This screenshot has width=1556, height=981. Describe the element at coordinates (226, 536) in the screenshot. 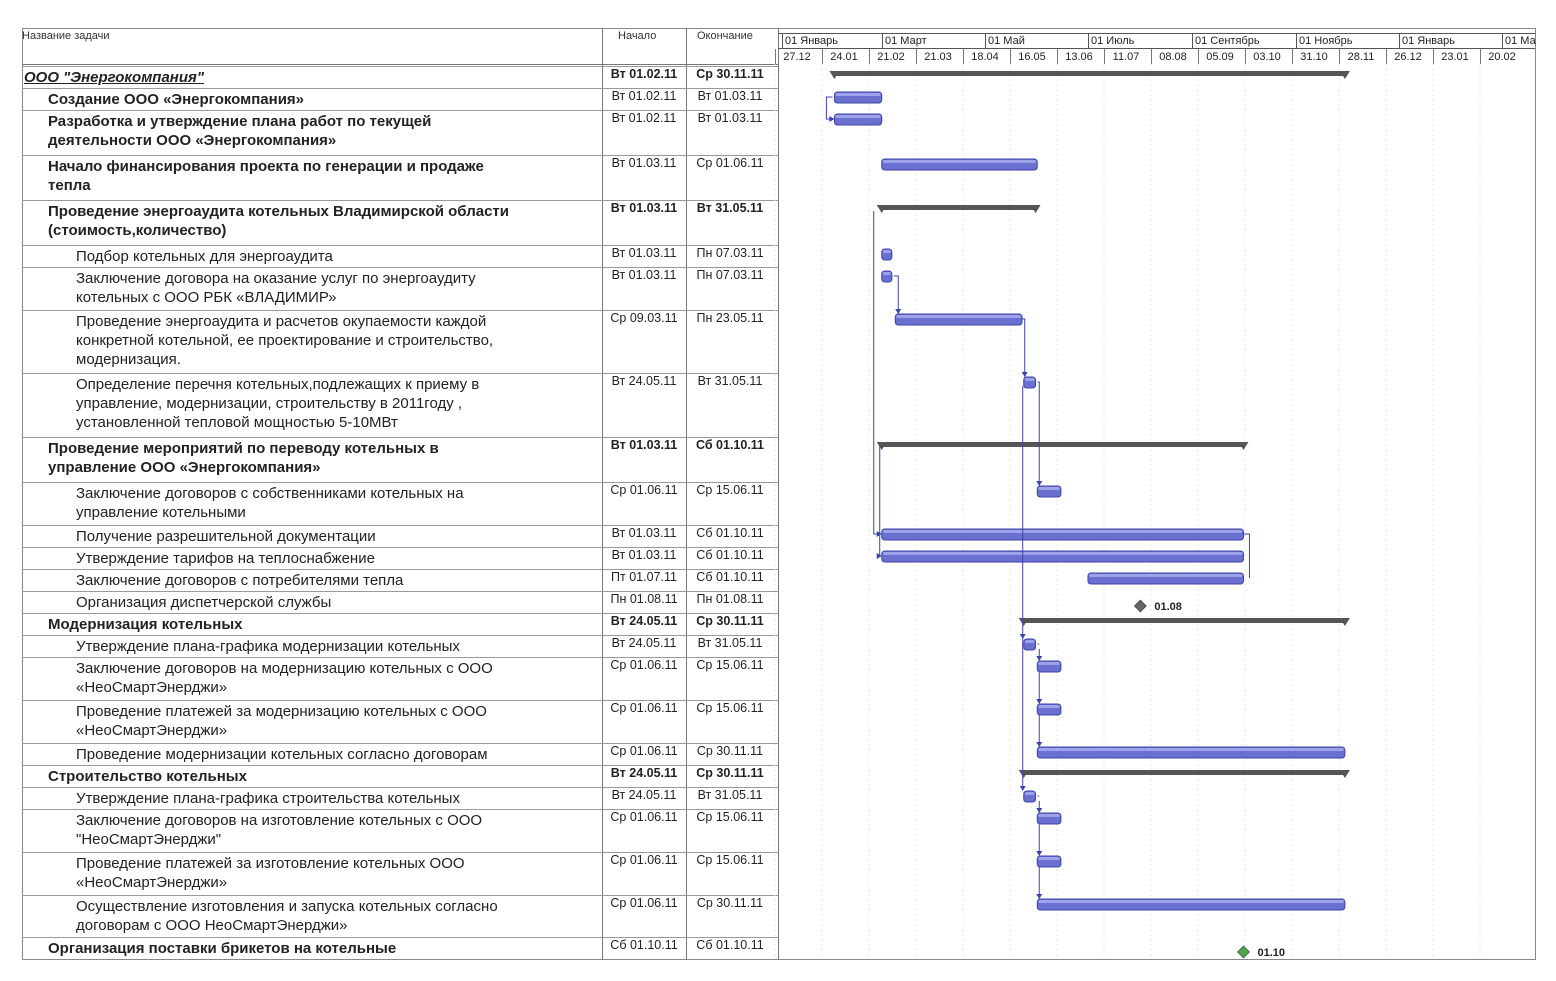

I see `task-name: Получение разрешительной документации` at that location.